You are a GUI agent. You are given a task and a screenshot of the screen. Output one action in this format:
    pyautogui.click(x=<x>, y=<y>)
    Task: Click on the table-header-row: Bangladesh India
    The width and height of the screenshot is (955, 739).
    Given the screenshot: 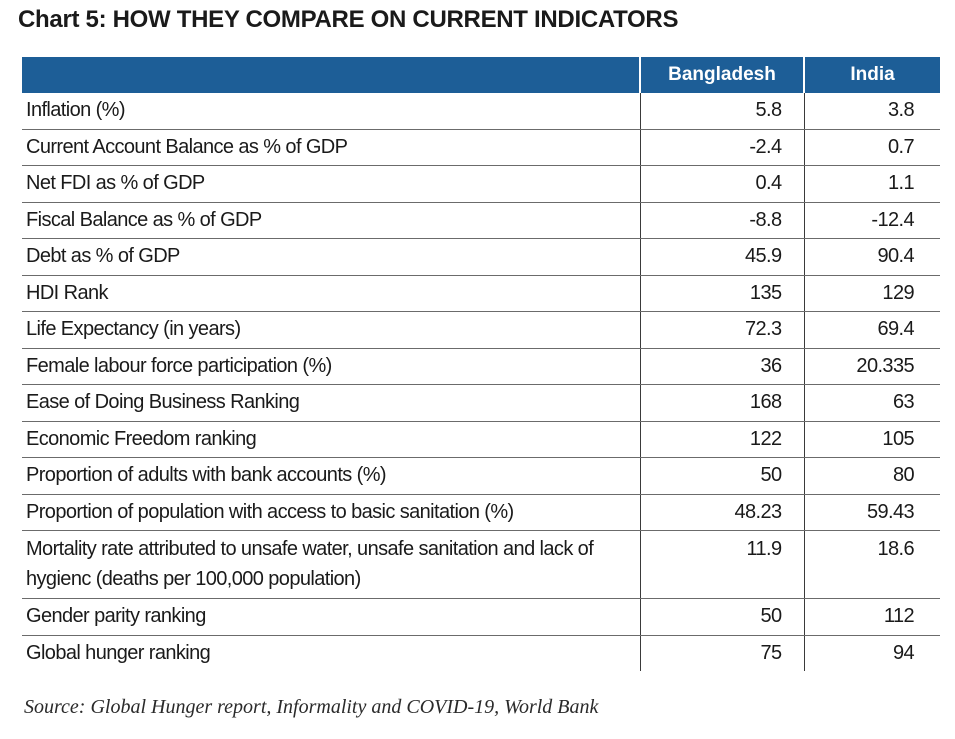 What is the action you would take?
    pyautogui.click(x=481, y=75)
    